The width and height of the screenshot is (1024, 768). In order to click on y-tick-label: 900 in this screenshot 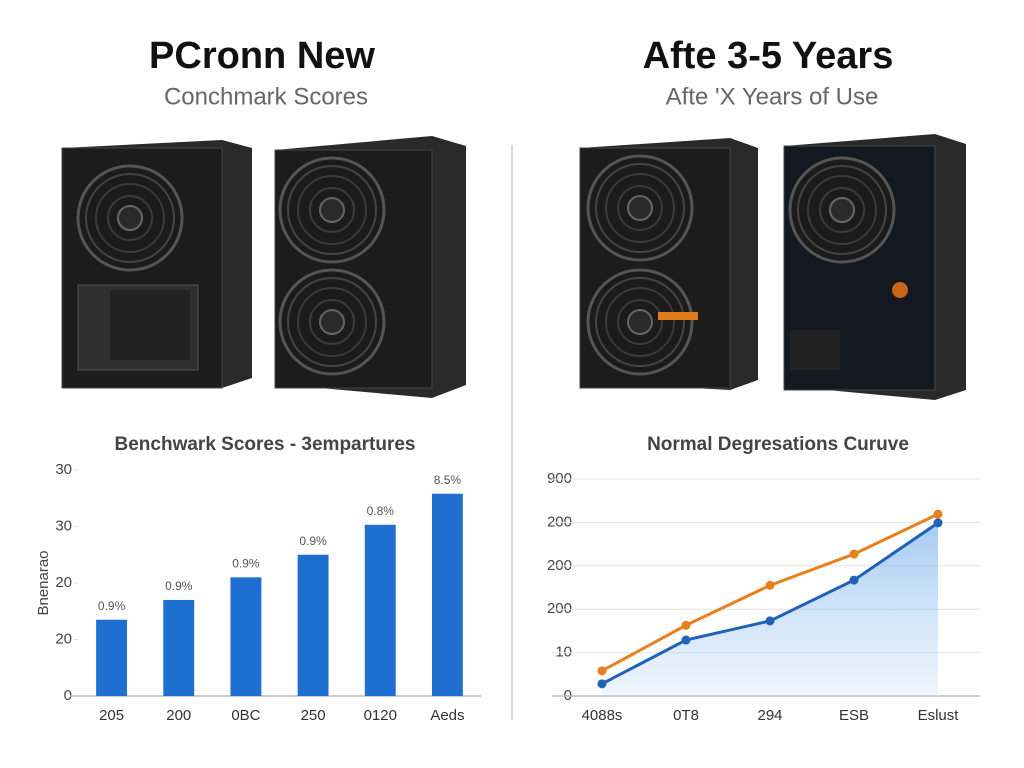, I will do `click(559, 478)`.